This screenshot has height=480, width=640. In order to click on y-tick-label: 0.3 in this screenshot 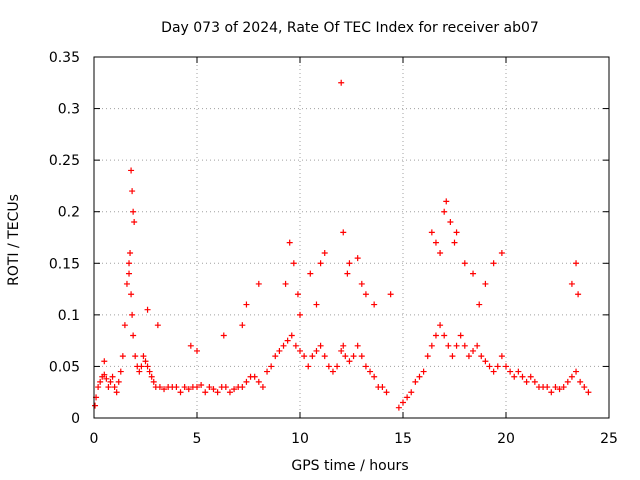, I will do `click(69, 110)`.